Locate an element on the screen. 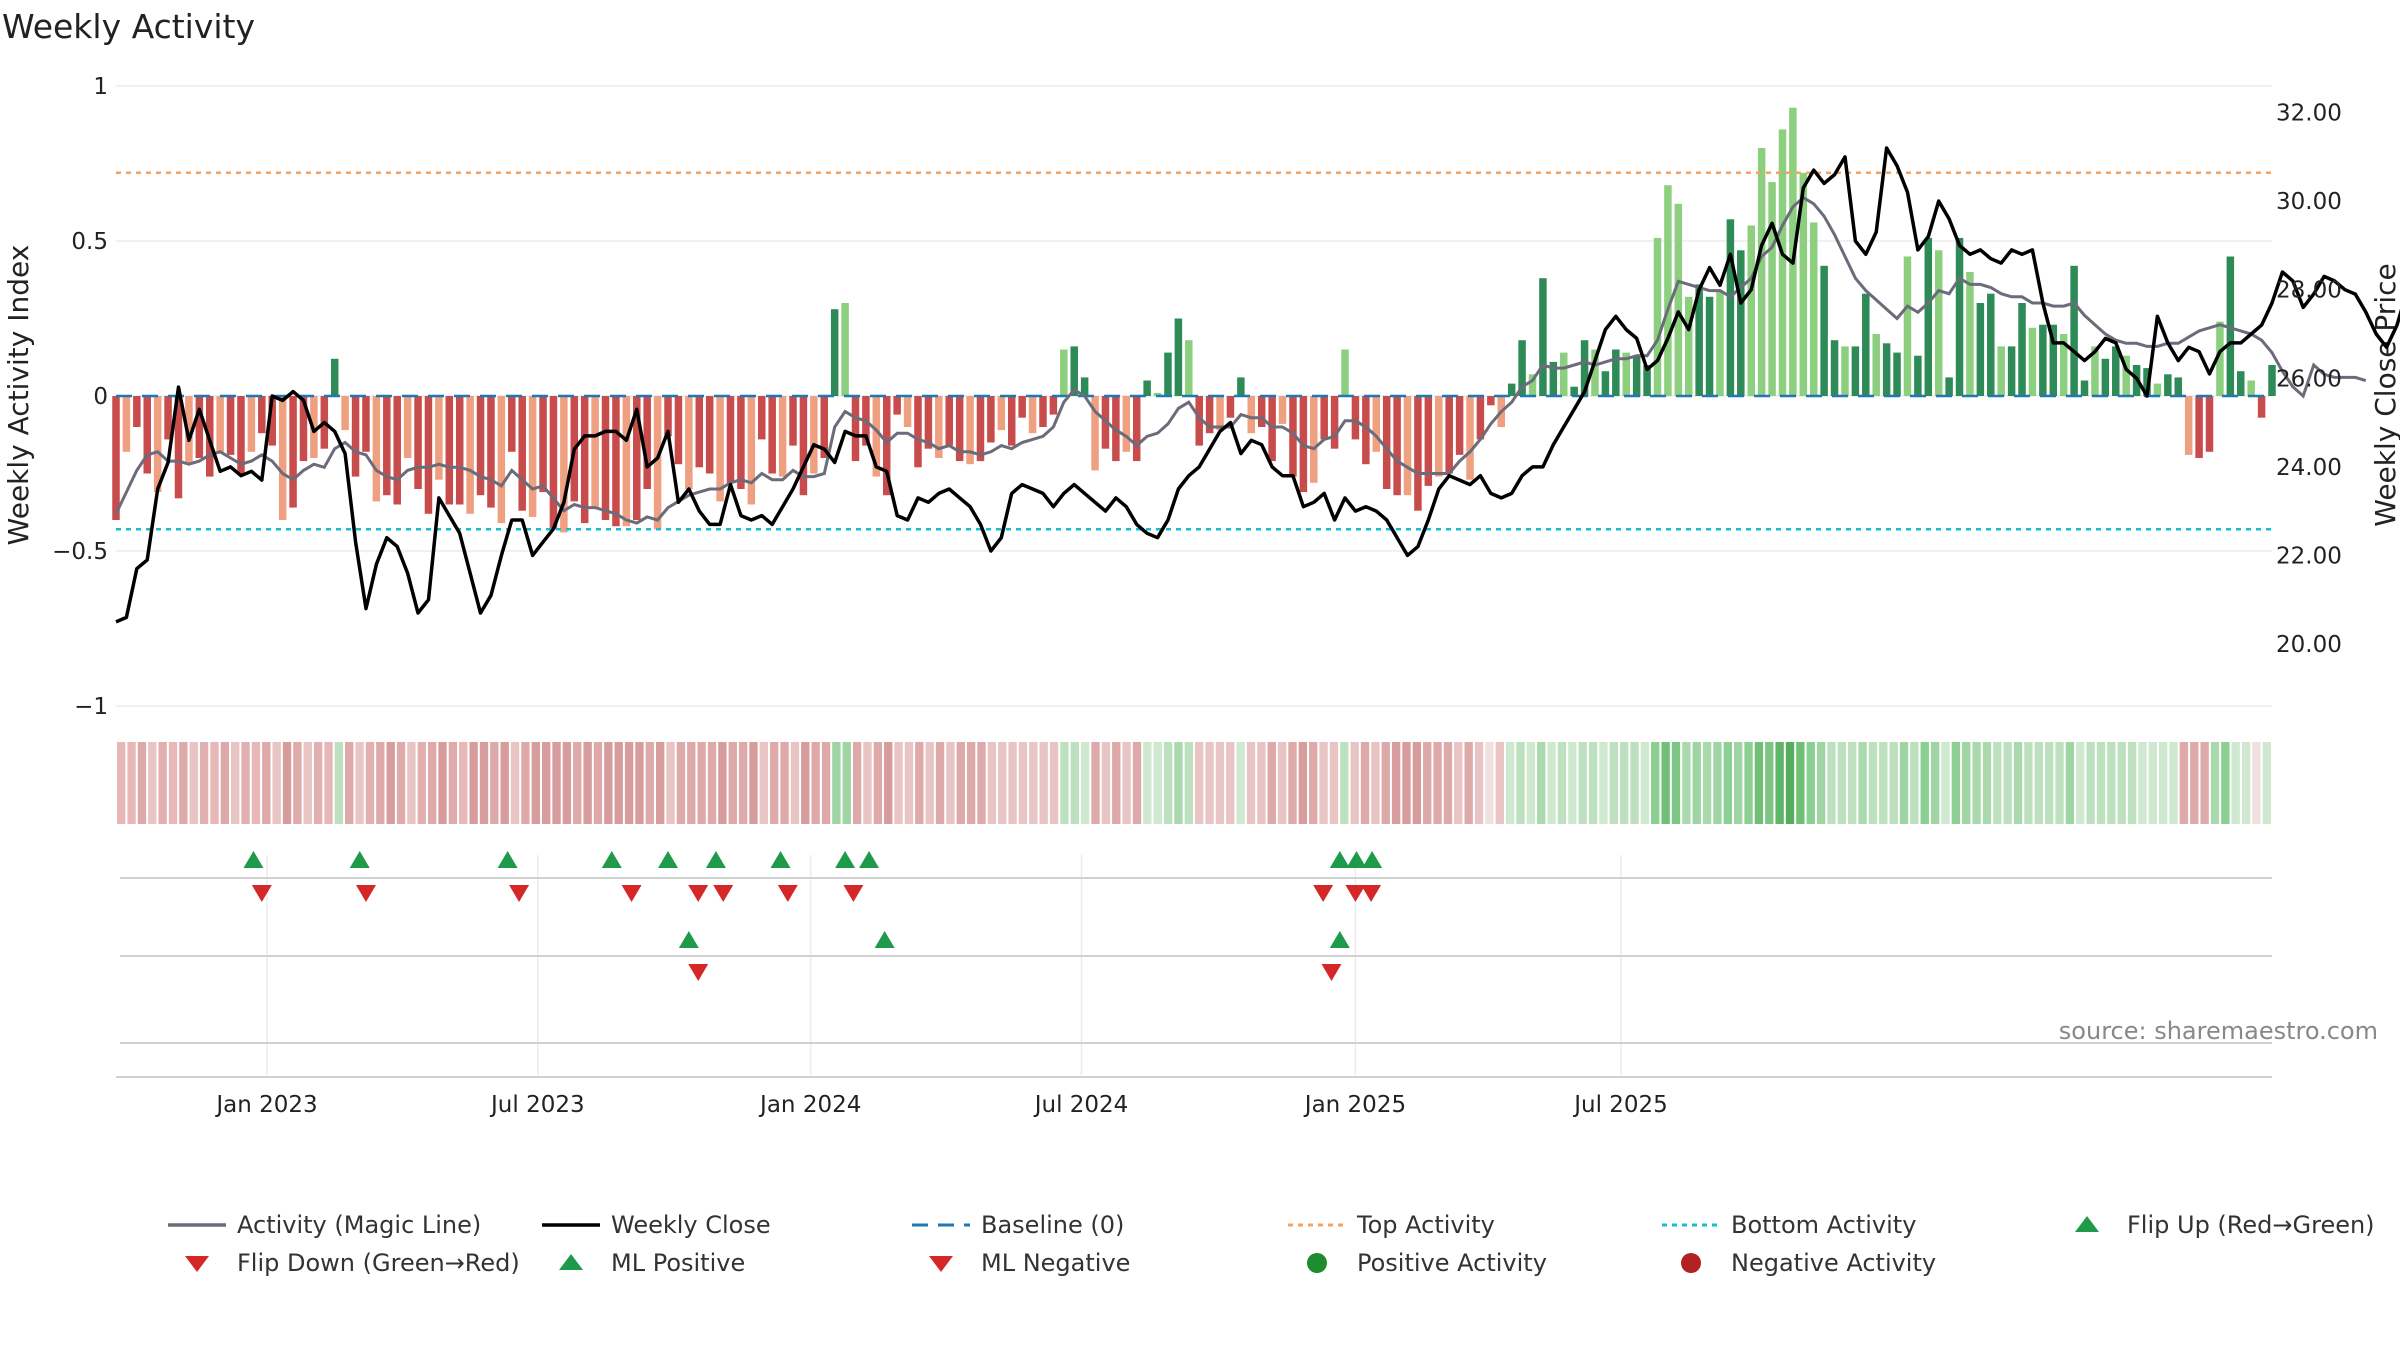 Image resolution: width=2400 pixels, height=1354 pixels. legend-item: Flip Up (Red→Green) is located at coordinates (2225, 1225).